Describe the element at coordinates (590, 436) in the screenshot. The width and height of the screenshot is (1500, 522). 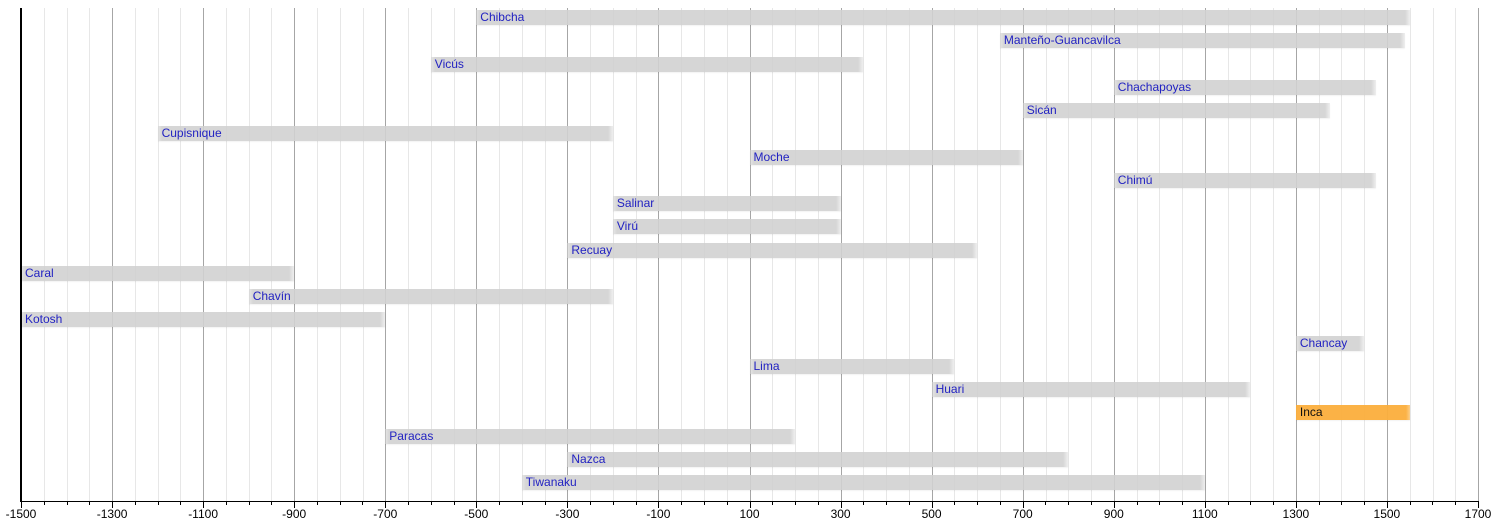
I see `timeline-bar-paracas: Paracas` at that location.